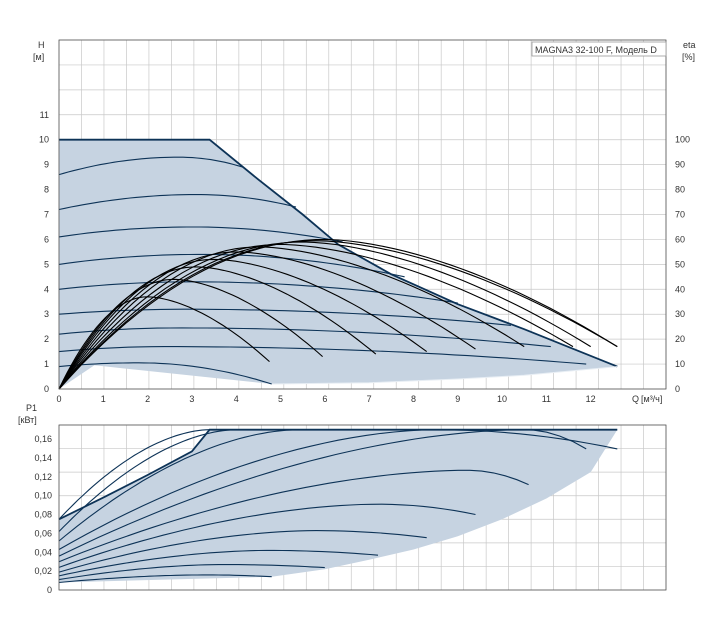 Image resolution: width=720 pixels, height=635 pixels. What do you see at coordinates (46, 314) in the screenshot?
I see `head-tick-label: 3` at bounding box center [46, 314].